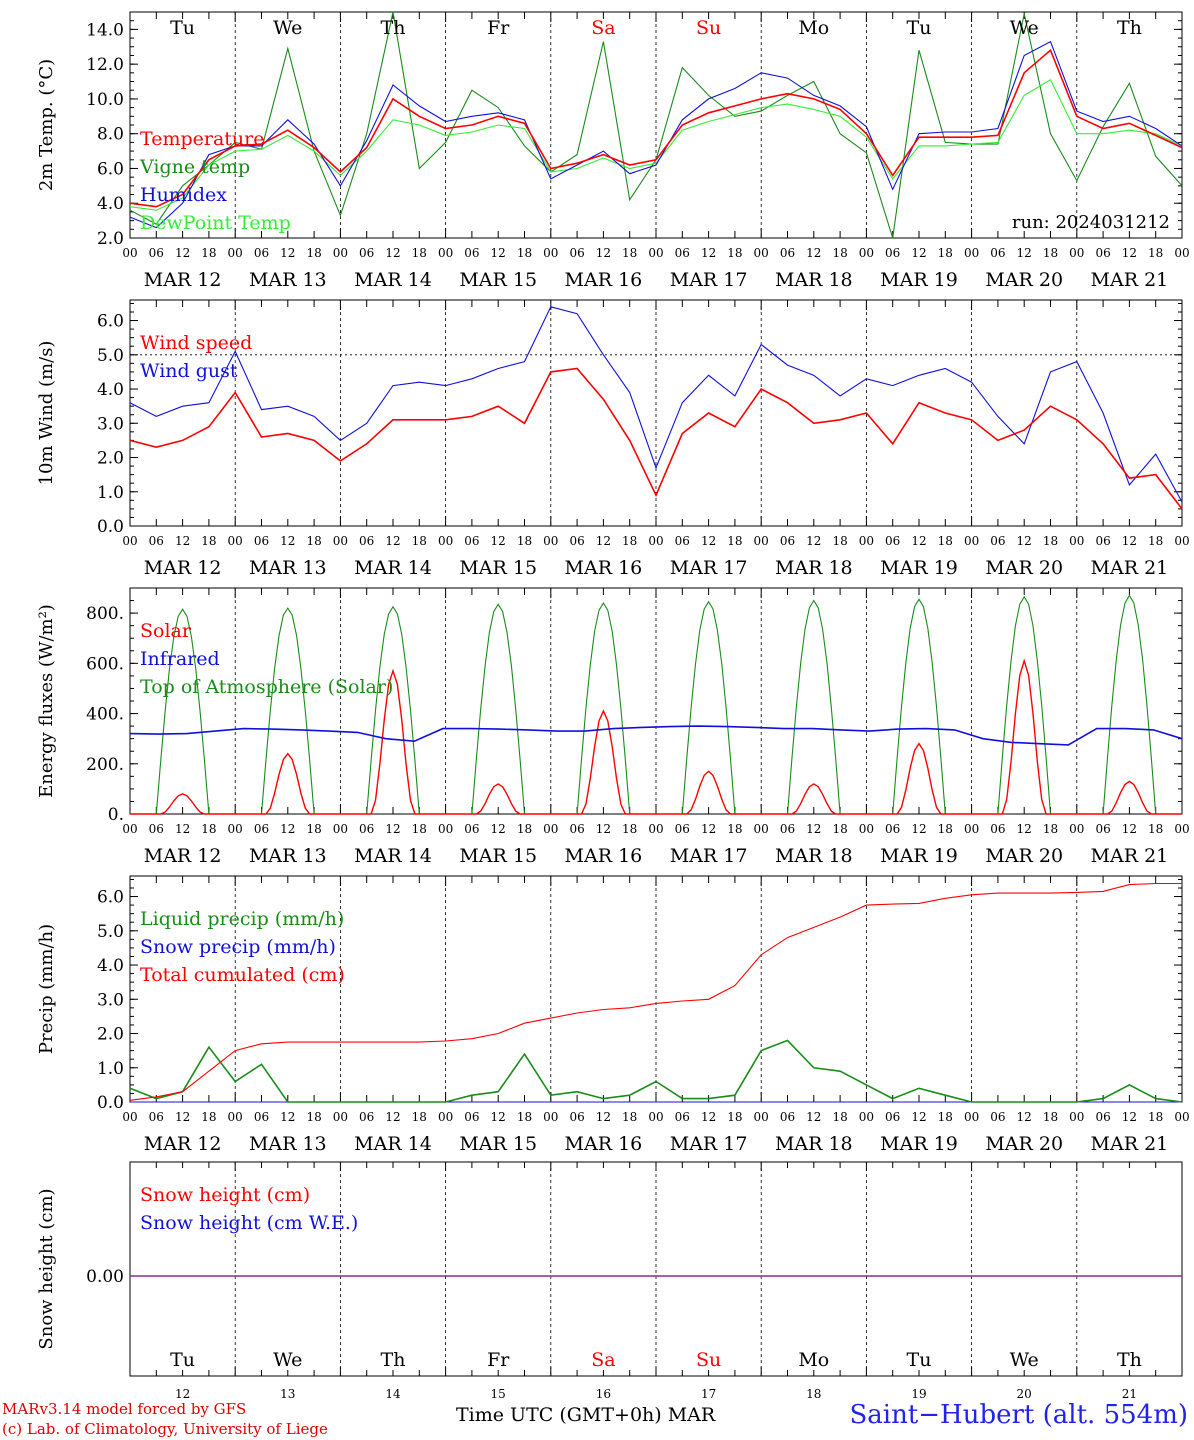 The image size is (1194, 1440). I want to click on legend-entry: Solar, so click(166, 631).